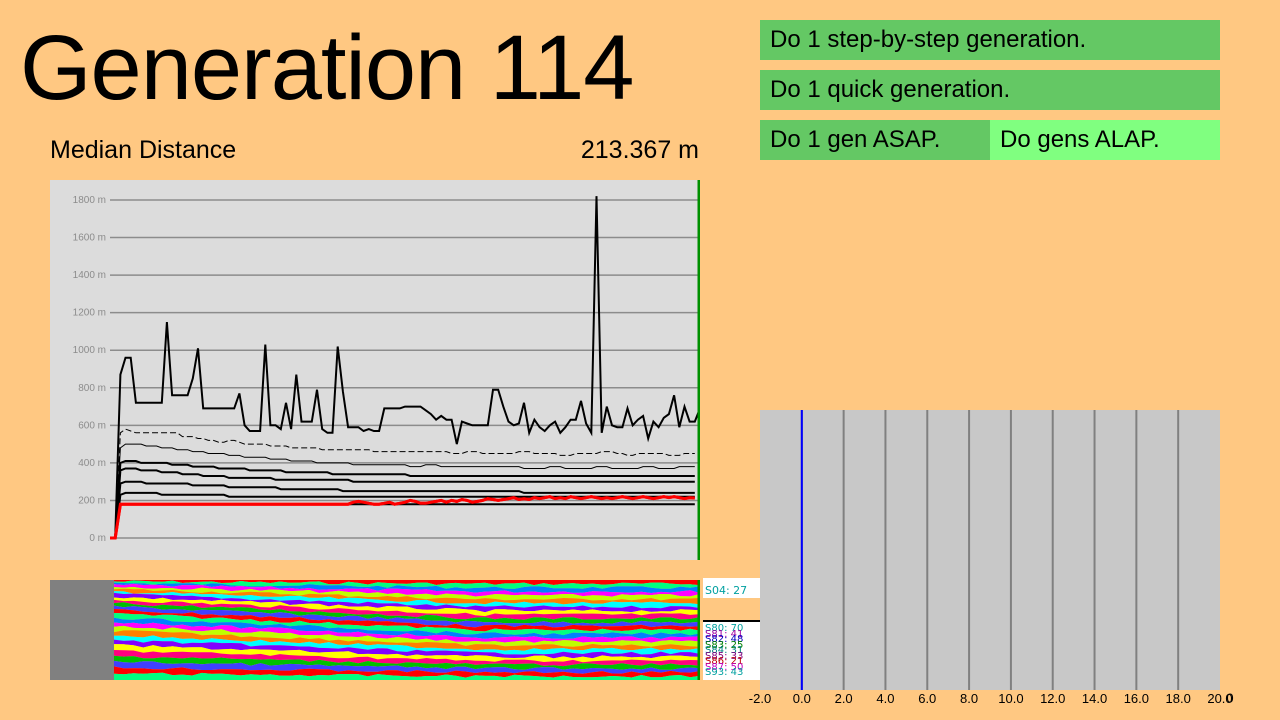 This screenshot has width=1280, height=720. What do you see at coordinates (327, 68) in the screenshot?
I see `page-title: Generation 114` at bounding box center [327, 68].